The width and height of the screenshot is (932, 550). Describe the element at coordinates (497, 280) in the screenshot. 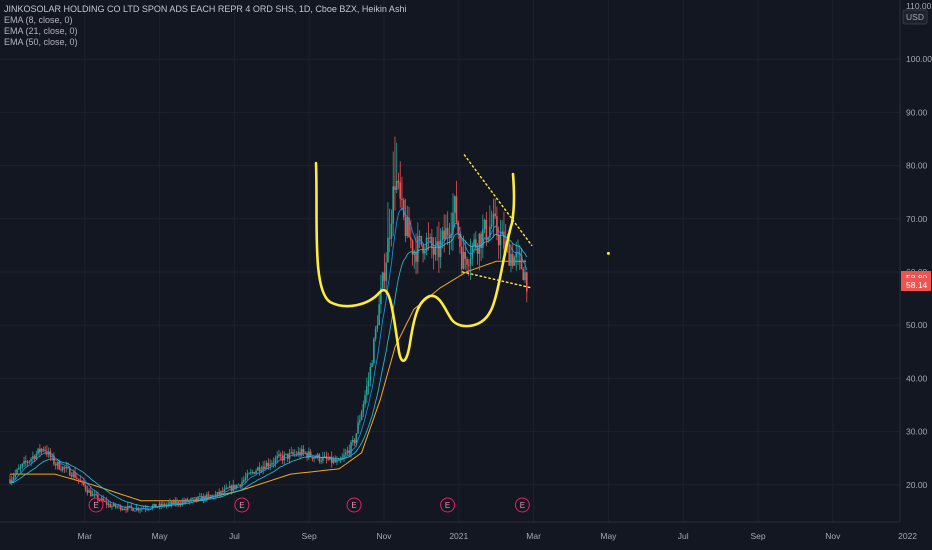

I see `lower-trendline` at that location.